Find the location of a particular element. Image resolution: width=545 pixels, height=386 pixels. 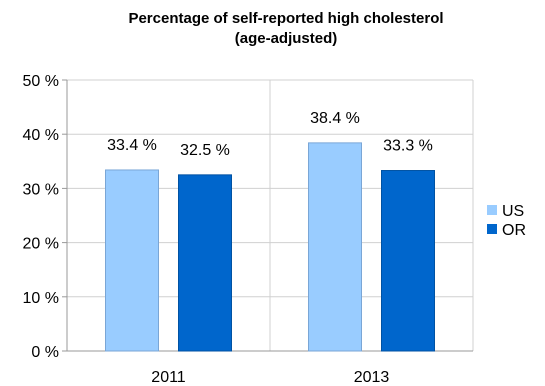

x-tick-label: 2011 is located at coordinates (168, 377).